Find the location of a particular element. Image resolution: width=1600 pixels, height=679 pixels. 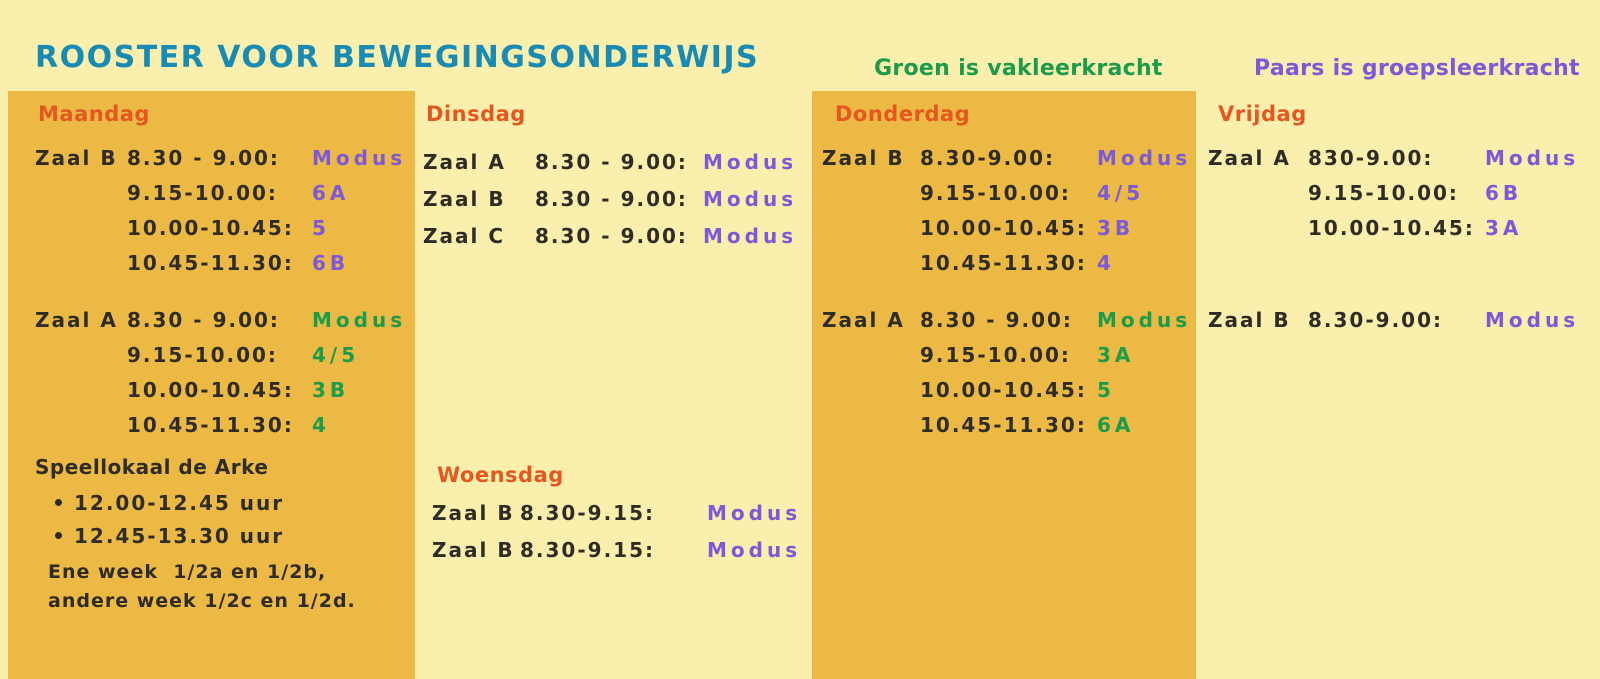

schedule-row: 9.15-10.00: 6A is located at coordinates (222, 192).